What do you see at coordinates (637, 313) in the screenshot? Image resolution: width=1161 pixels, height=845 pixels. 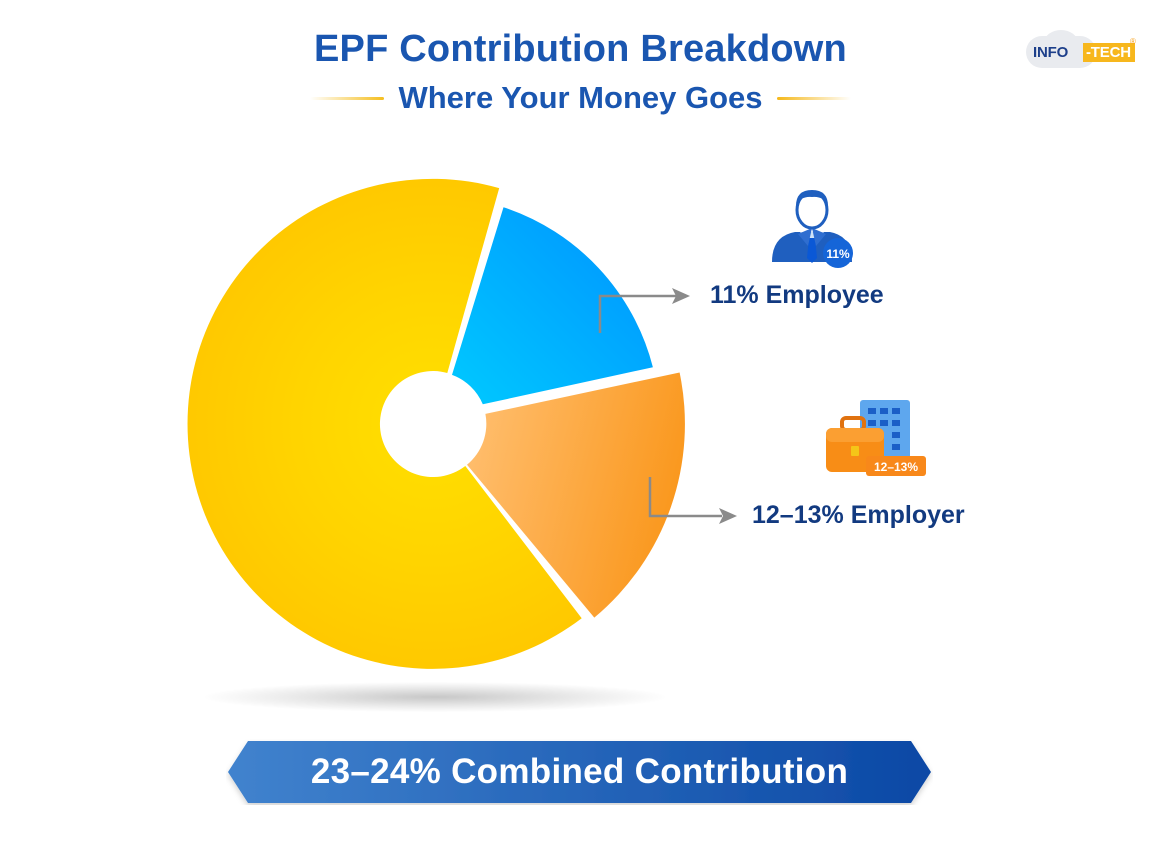 I see `employee-leader-arrow` at bounding box center [637, 313].